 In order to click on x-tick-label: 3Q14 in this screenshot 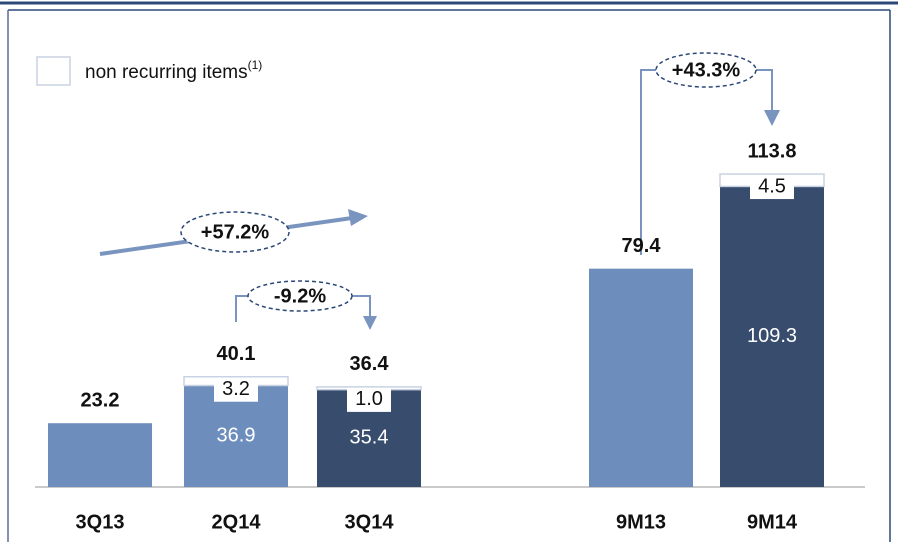, I will do `click(370, 522)`.